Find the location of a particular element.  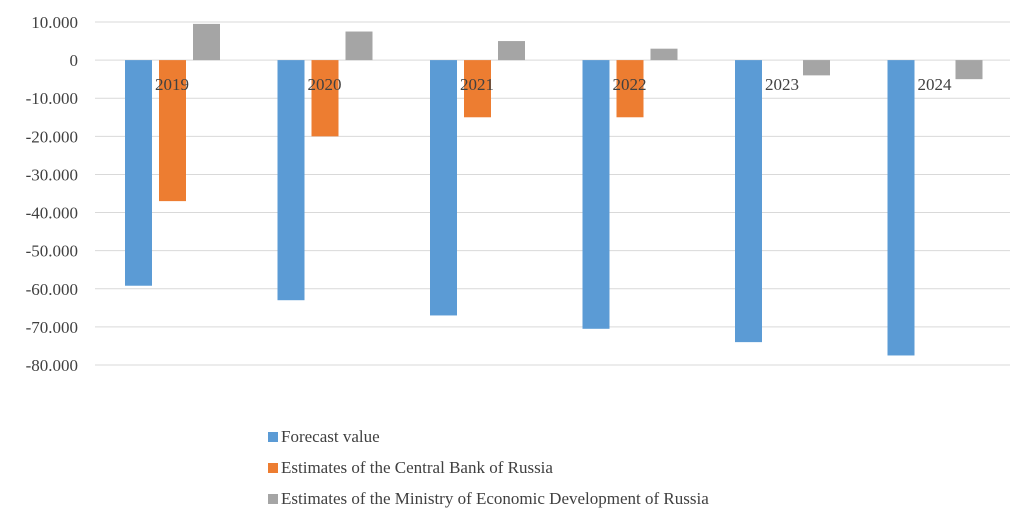

bar-forecast-2019 is located at coordinates (138, 173).